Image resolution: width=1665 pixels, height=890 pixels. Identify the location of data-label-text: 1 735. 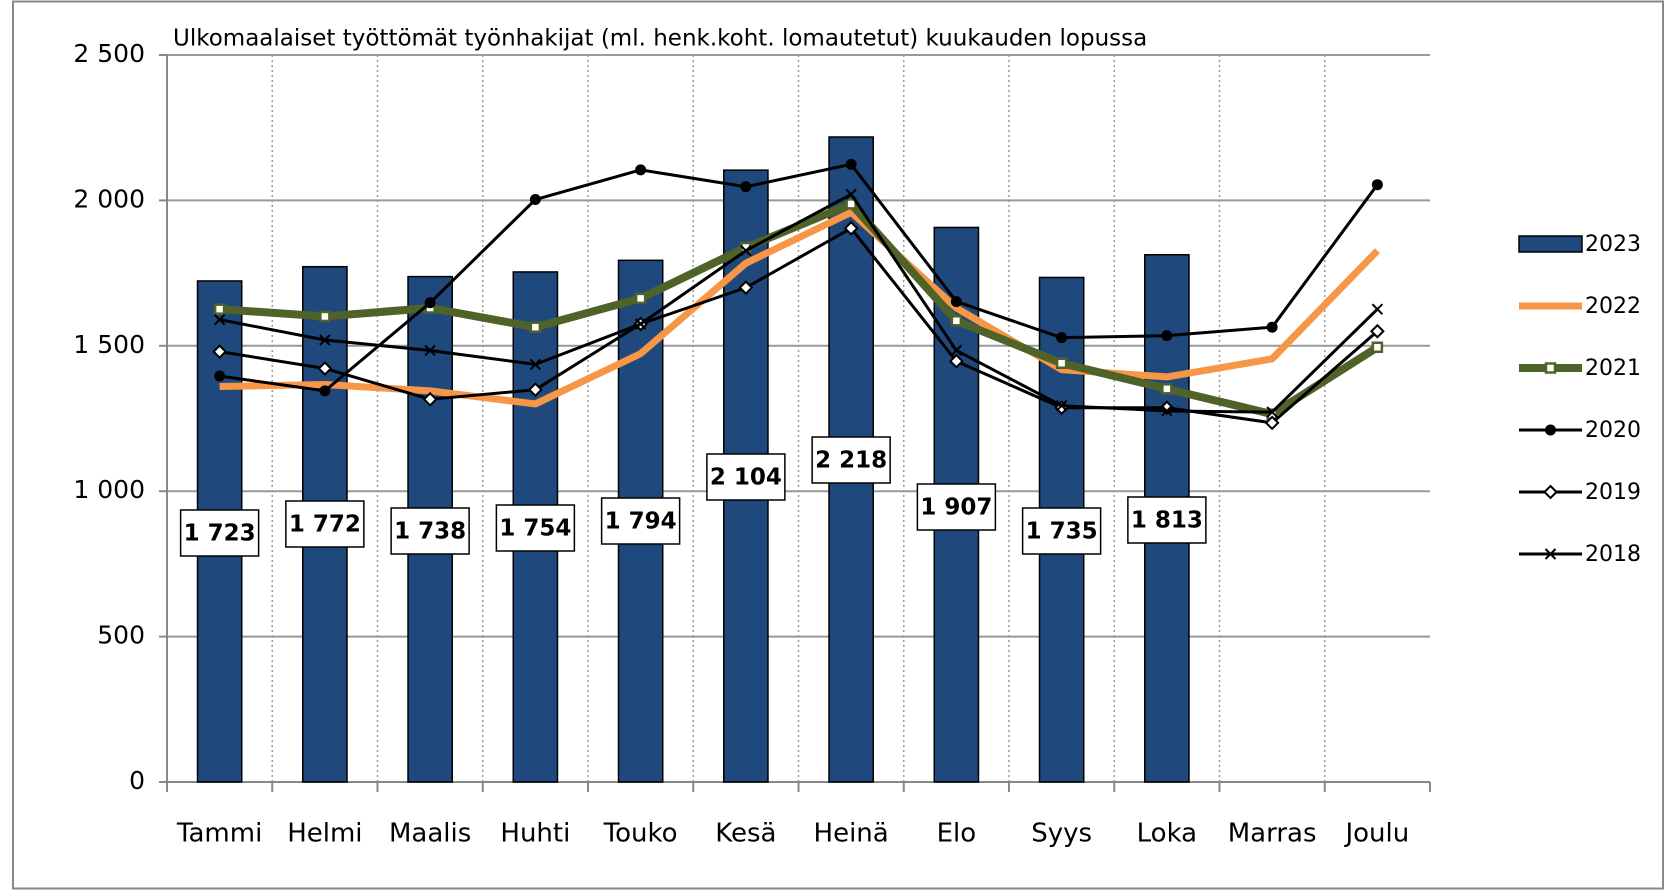
(1062, 532).